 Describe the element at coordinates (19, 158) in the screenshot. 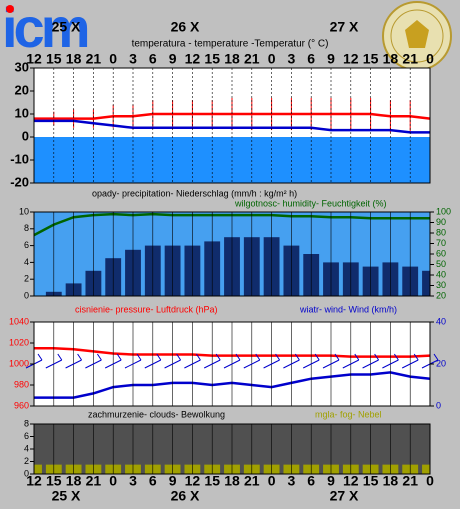

I see `y-tick-label: -10` at that location.